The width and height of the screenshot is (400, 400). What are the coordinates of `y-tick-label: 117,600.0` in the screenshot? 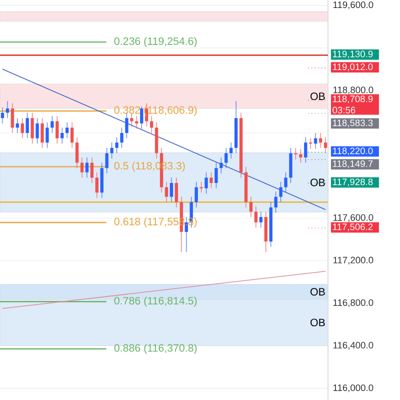 It's located at (353, 218).